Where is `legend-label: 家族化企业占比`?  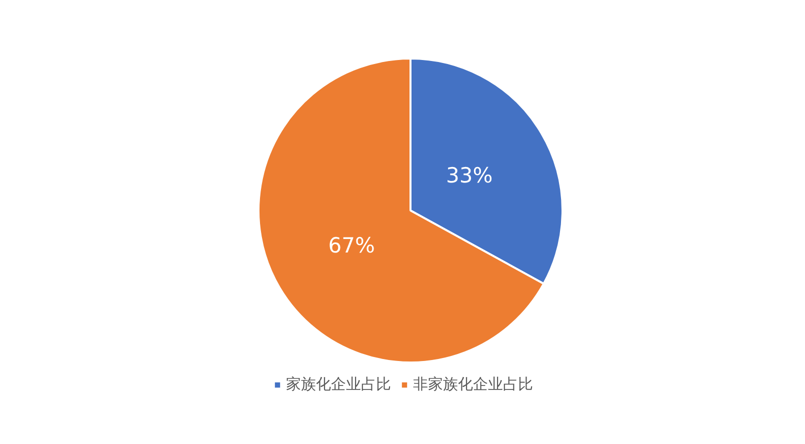 legend-label: 家族化企业占比 is located at coordinates (338, 384).